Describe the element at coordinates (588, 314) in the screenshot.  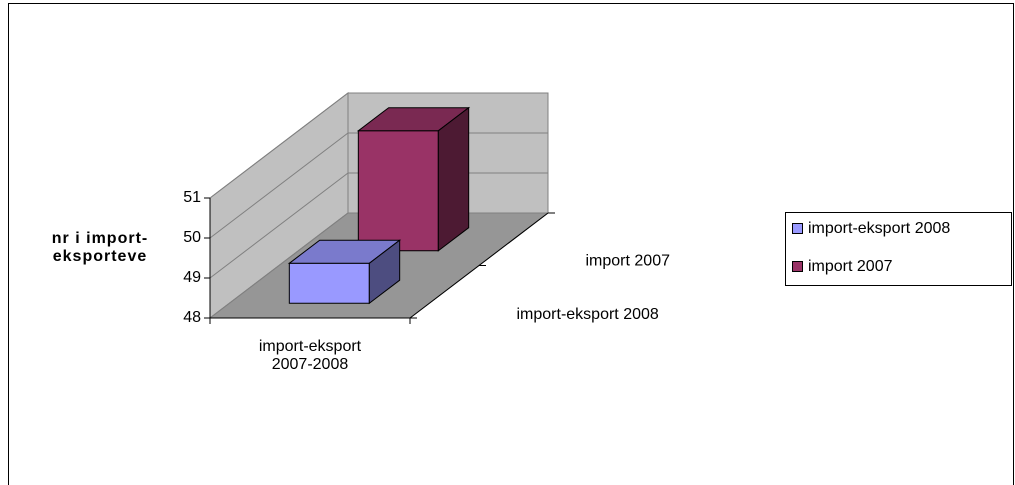
I see `depth-label: import-eksport 2008` at that location.